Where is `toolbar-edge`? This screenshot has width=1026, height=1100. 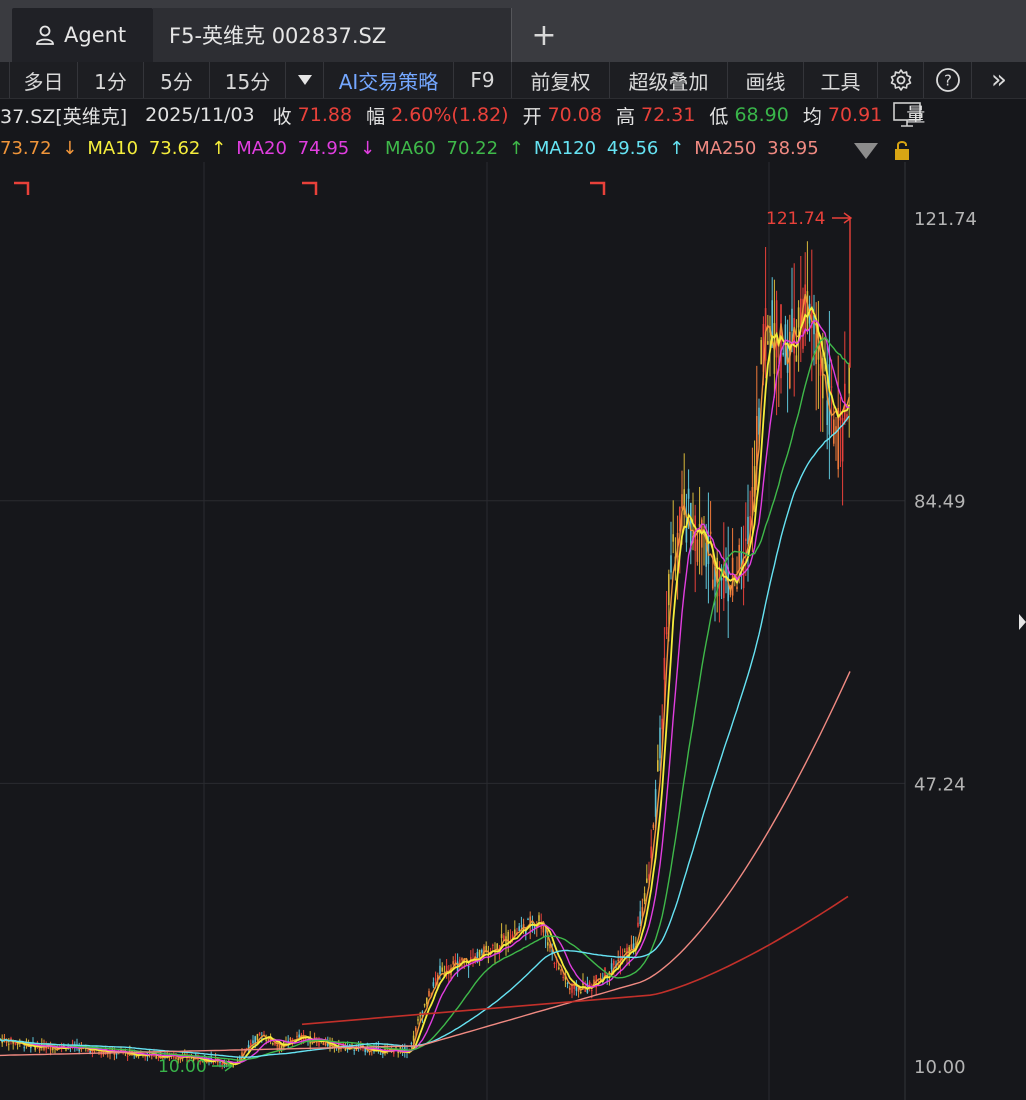 toolbar-edge is located at coordinates (5, 80).